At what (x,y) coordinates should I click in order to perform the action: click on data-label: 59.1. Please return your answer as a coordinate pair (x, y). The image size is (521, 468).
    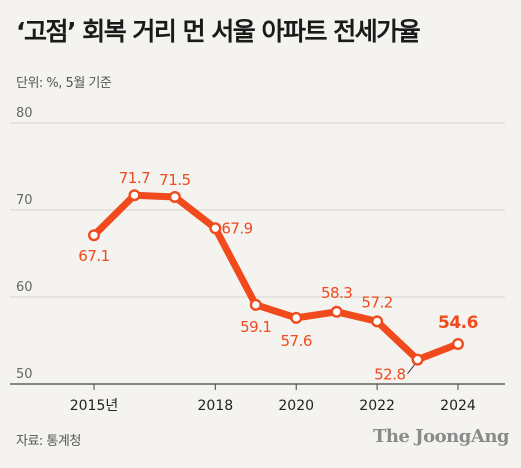
    Looking at the image, I should click on (255, 327).